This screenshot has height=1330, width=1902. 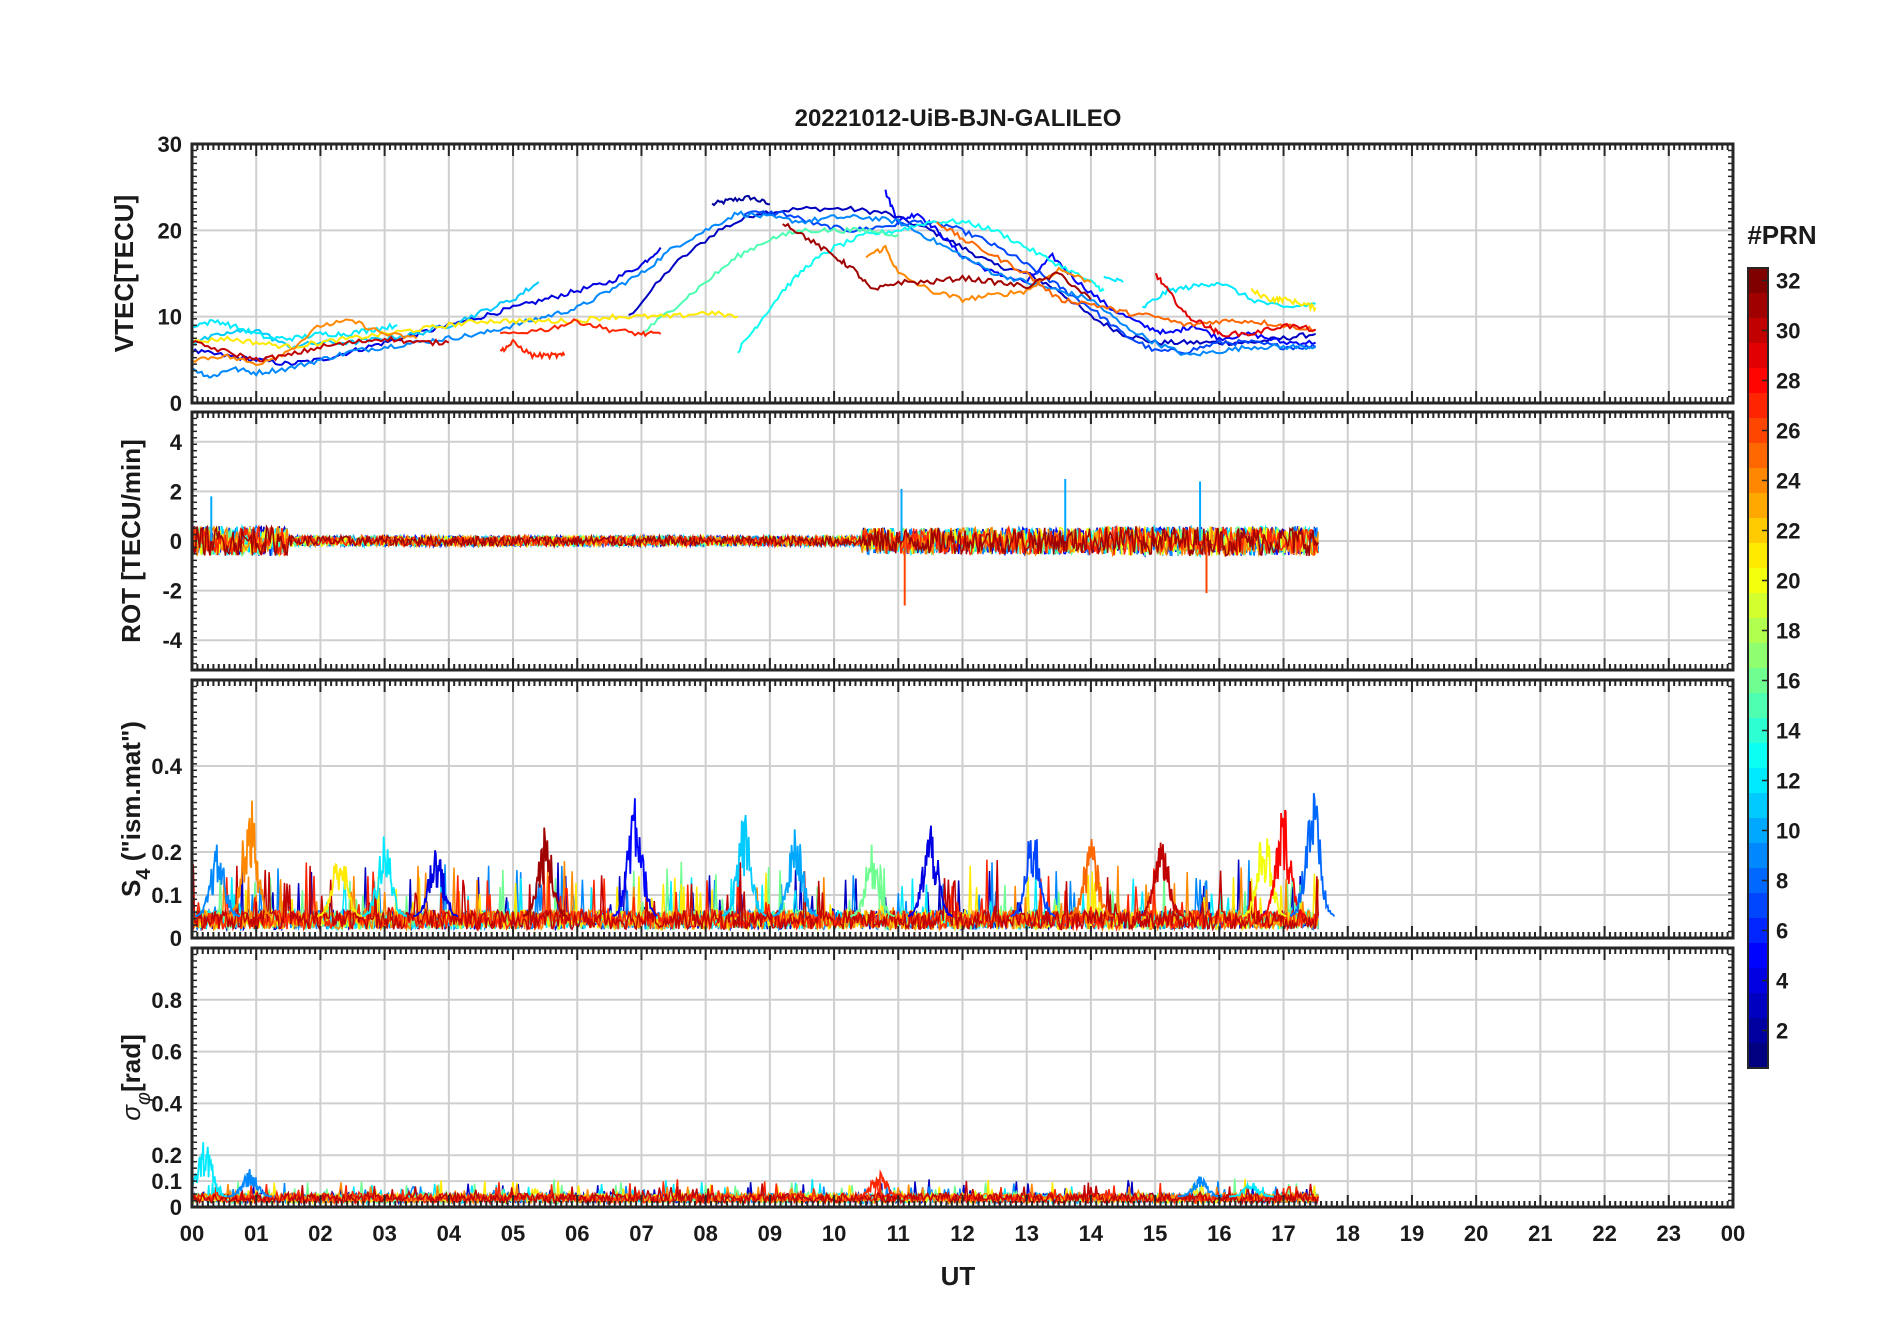 What do you see at coordinates (1788, 631) in the screenshot?
I see `colorbar-tick-label: 18` at bounding box center [1788, 631].